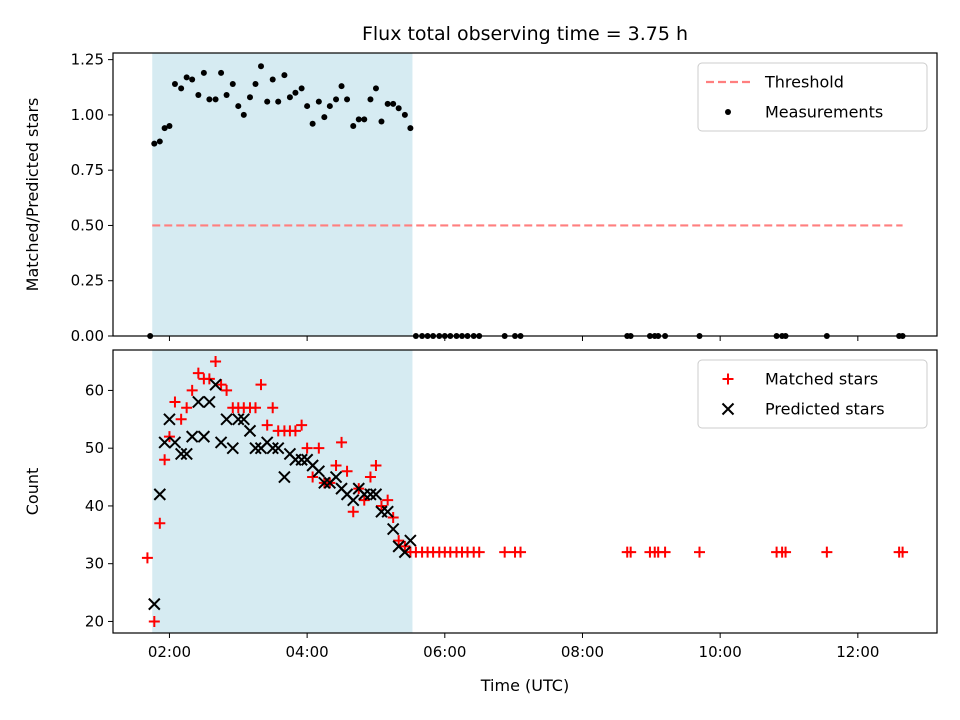  I want to click on x-tick-label: 12:00, so click(857, 652).